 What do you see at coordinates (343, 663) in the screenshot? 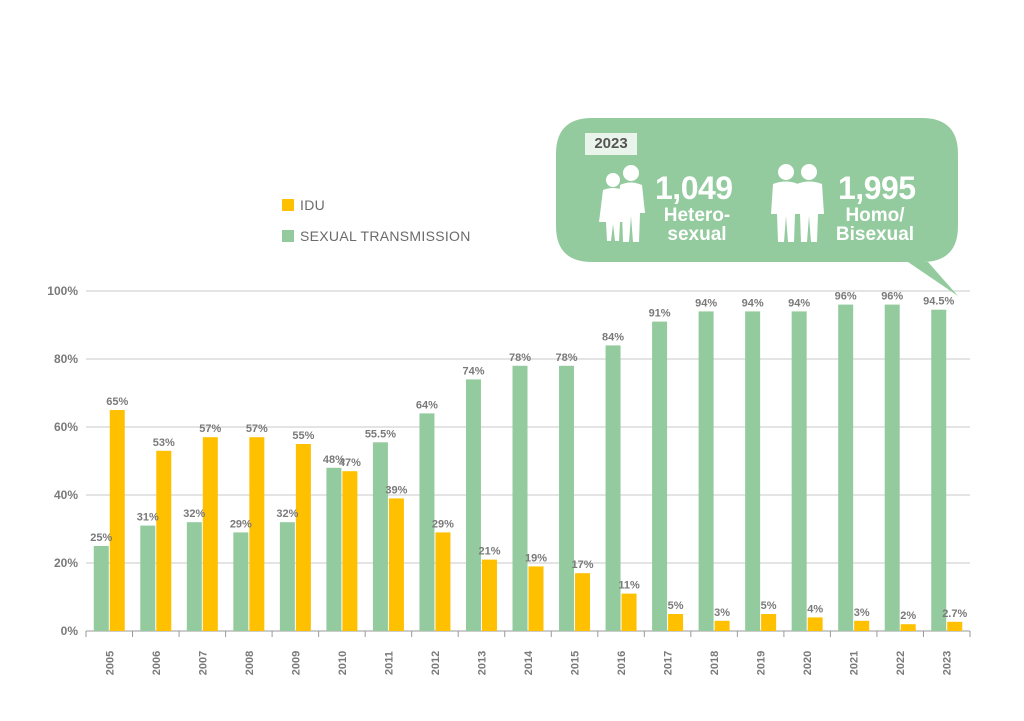
I see `x-tick-label: 2010` at bounding box center [343, 663].